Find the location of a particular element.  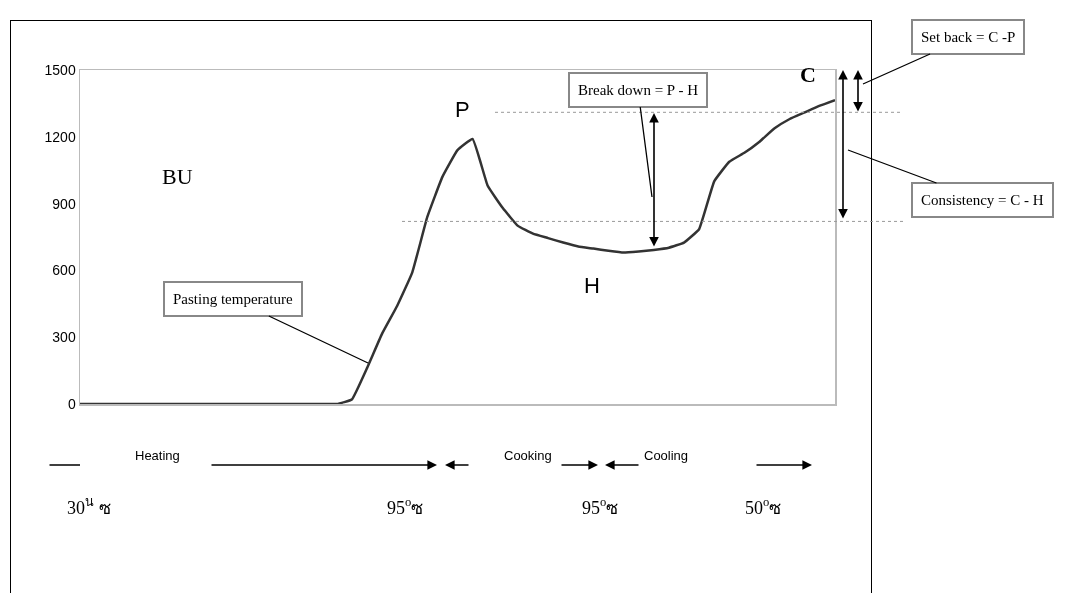

text: 30$^{น}$ ซ is located at coordinates (89, 506).